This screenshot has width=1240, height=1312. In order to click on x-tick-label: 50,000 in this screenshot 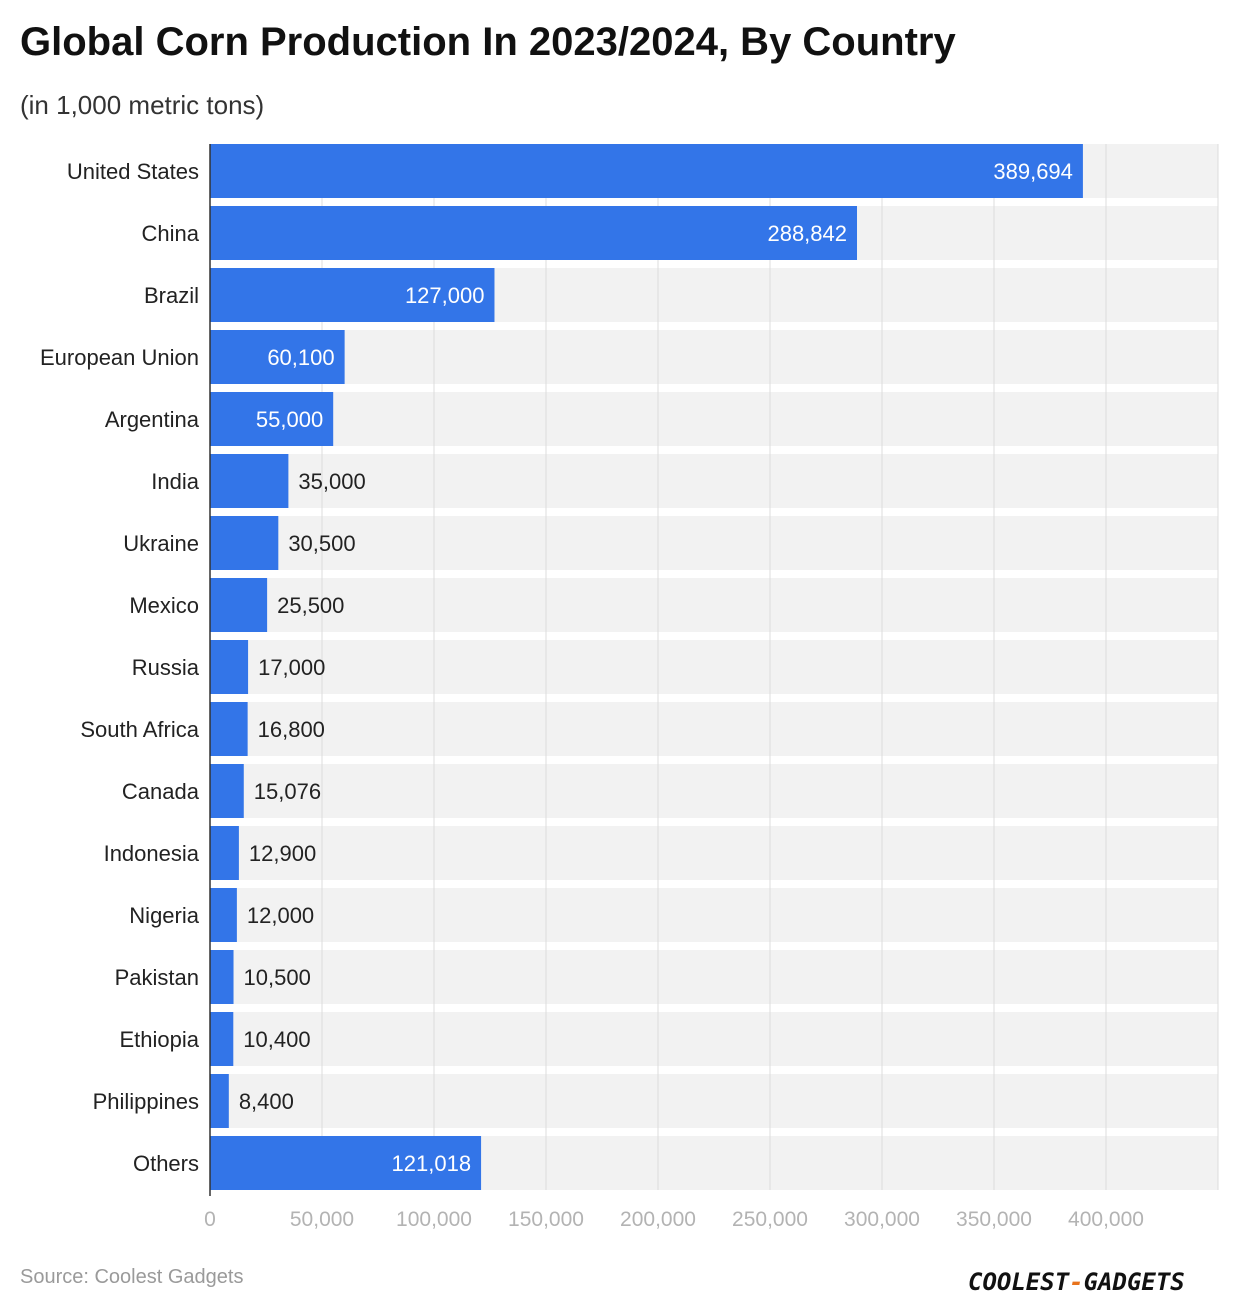, I will do `click(322, 1219)`.